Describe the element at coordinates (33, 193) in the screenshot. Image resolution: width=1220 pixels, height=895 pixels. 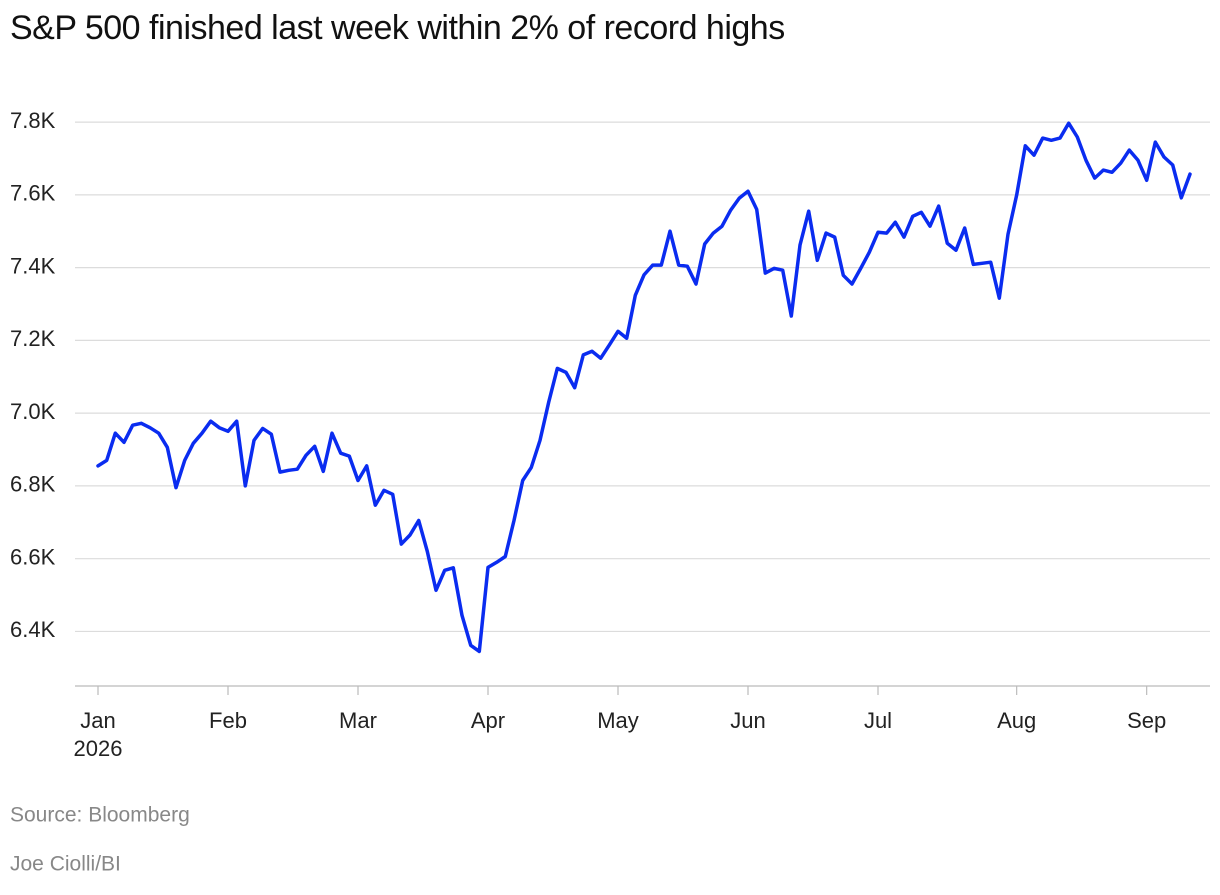
I see `y-tick-label: 7.6K` at that location.